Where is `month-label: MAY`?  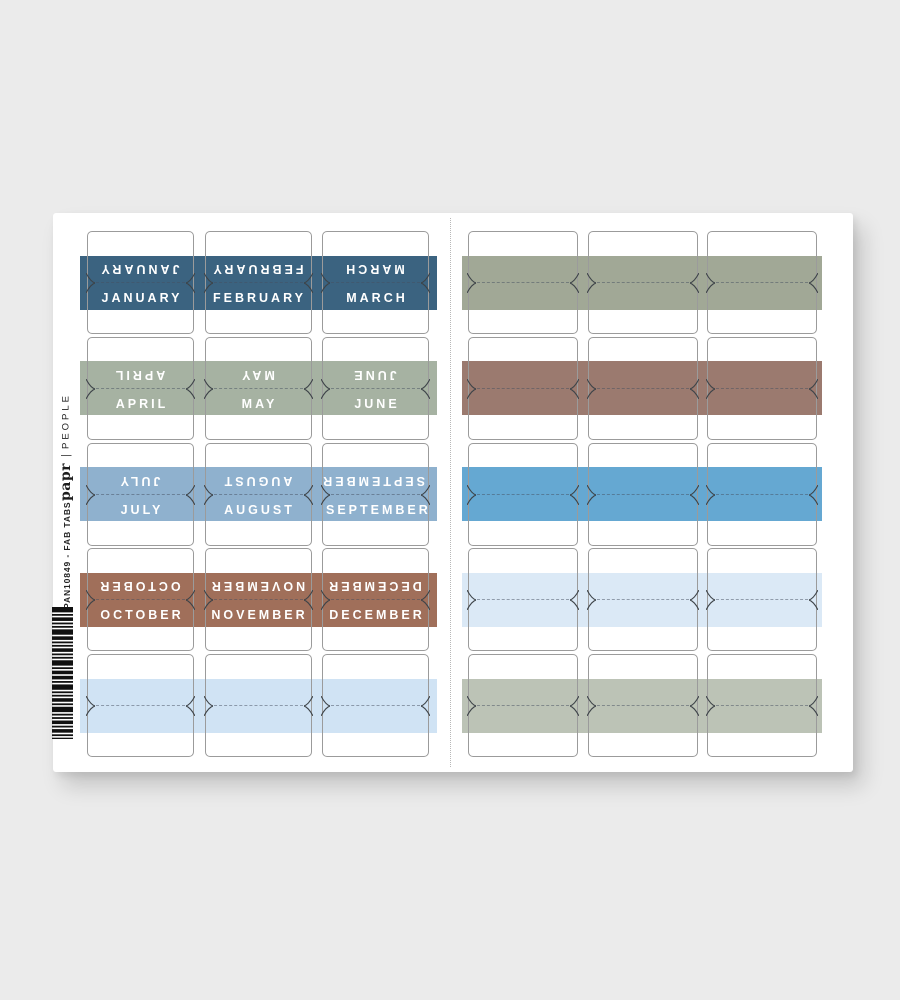 month-label: MAY is located at coordinates (259, 403).